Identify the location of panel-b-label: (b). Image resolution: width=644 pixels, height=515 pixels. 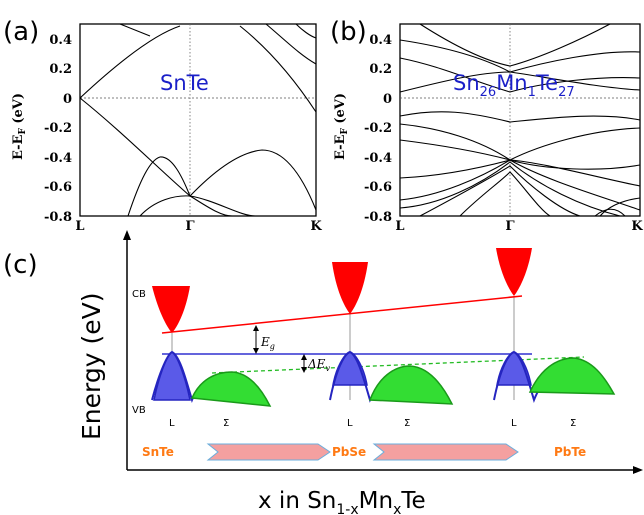
(348, 32).